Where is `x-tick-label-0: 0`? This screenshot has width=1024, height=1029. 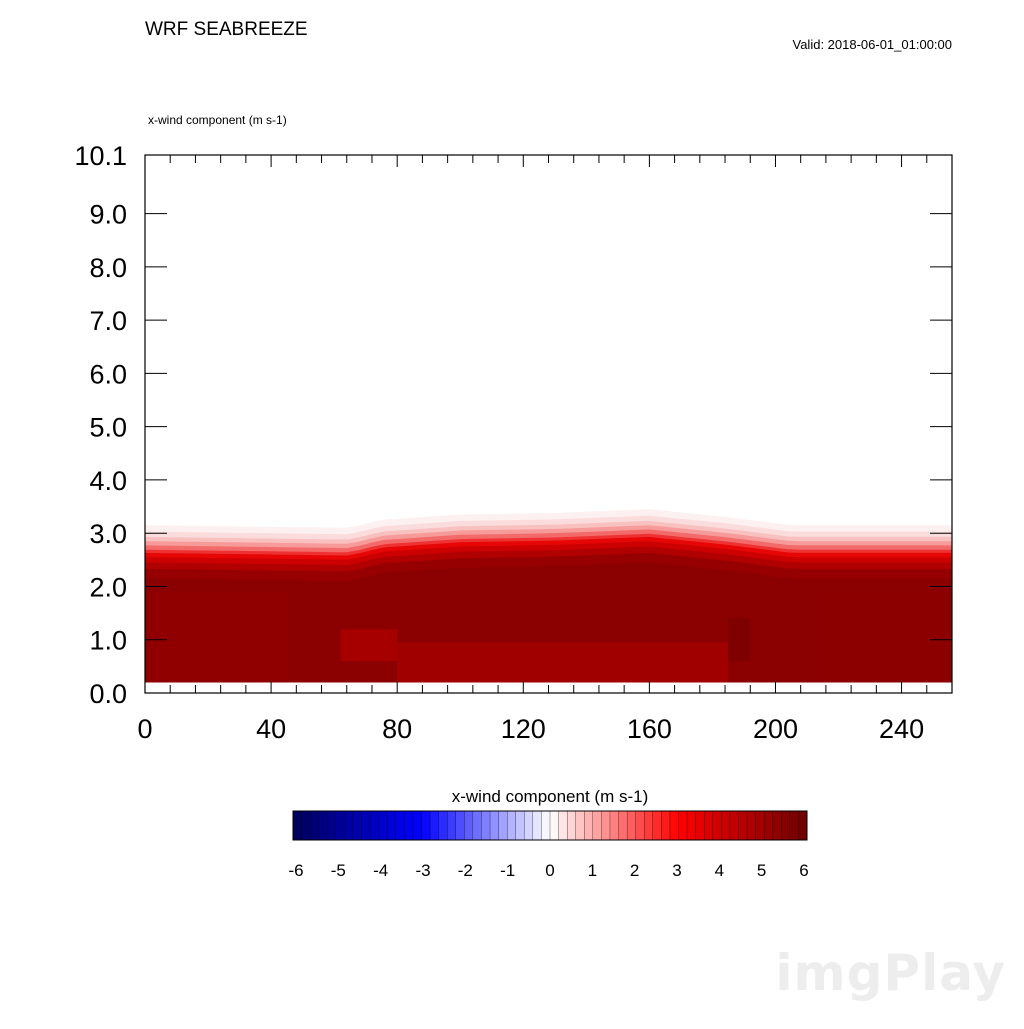 x-tick-label-0: 0 is located at coordinates (144, 729).